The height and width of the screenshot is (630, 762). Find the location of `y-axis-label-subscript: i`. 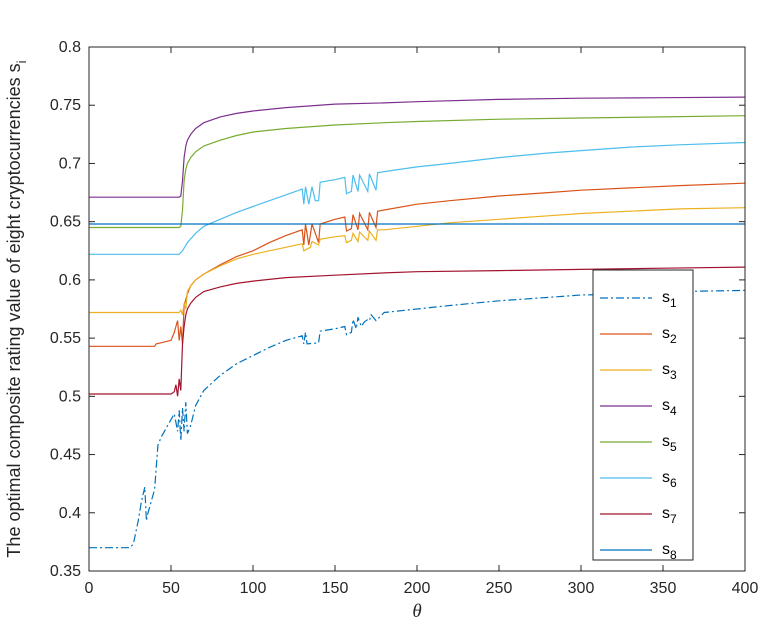

y-axis-label-subscript: i is located at coordinates (21, 61).